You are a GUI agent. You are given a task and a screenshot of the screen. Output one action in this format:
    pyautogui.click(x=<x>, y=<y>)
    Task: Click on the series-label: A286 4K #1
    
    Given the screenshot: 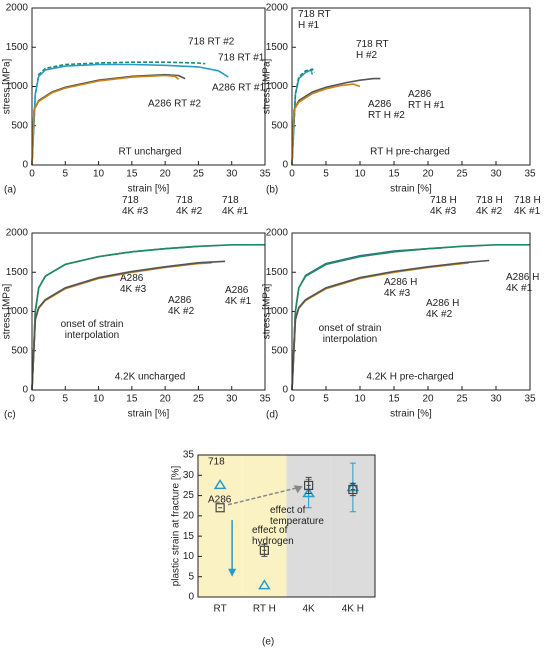 What is the action you would take?
    pyautogui.click(x=238, y=296)
    